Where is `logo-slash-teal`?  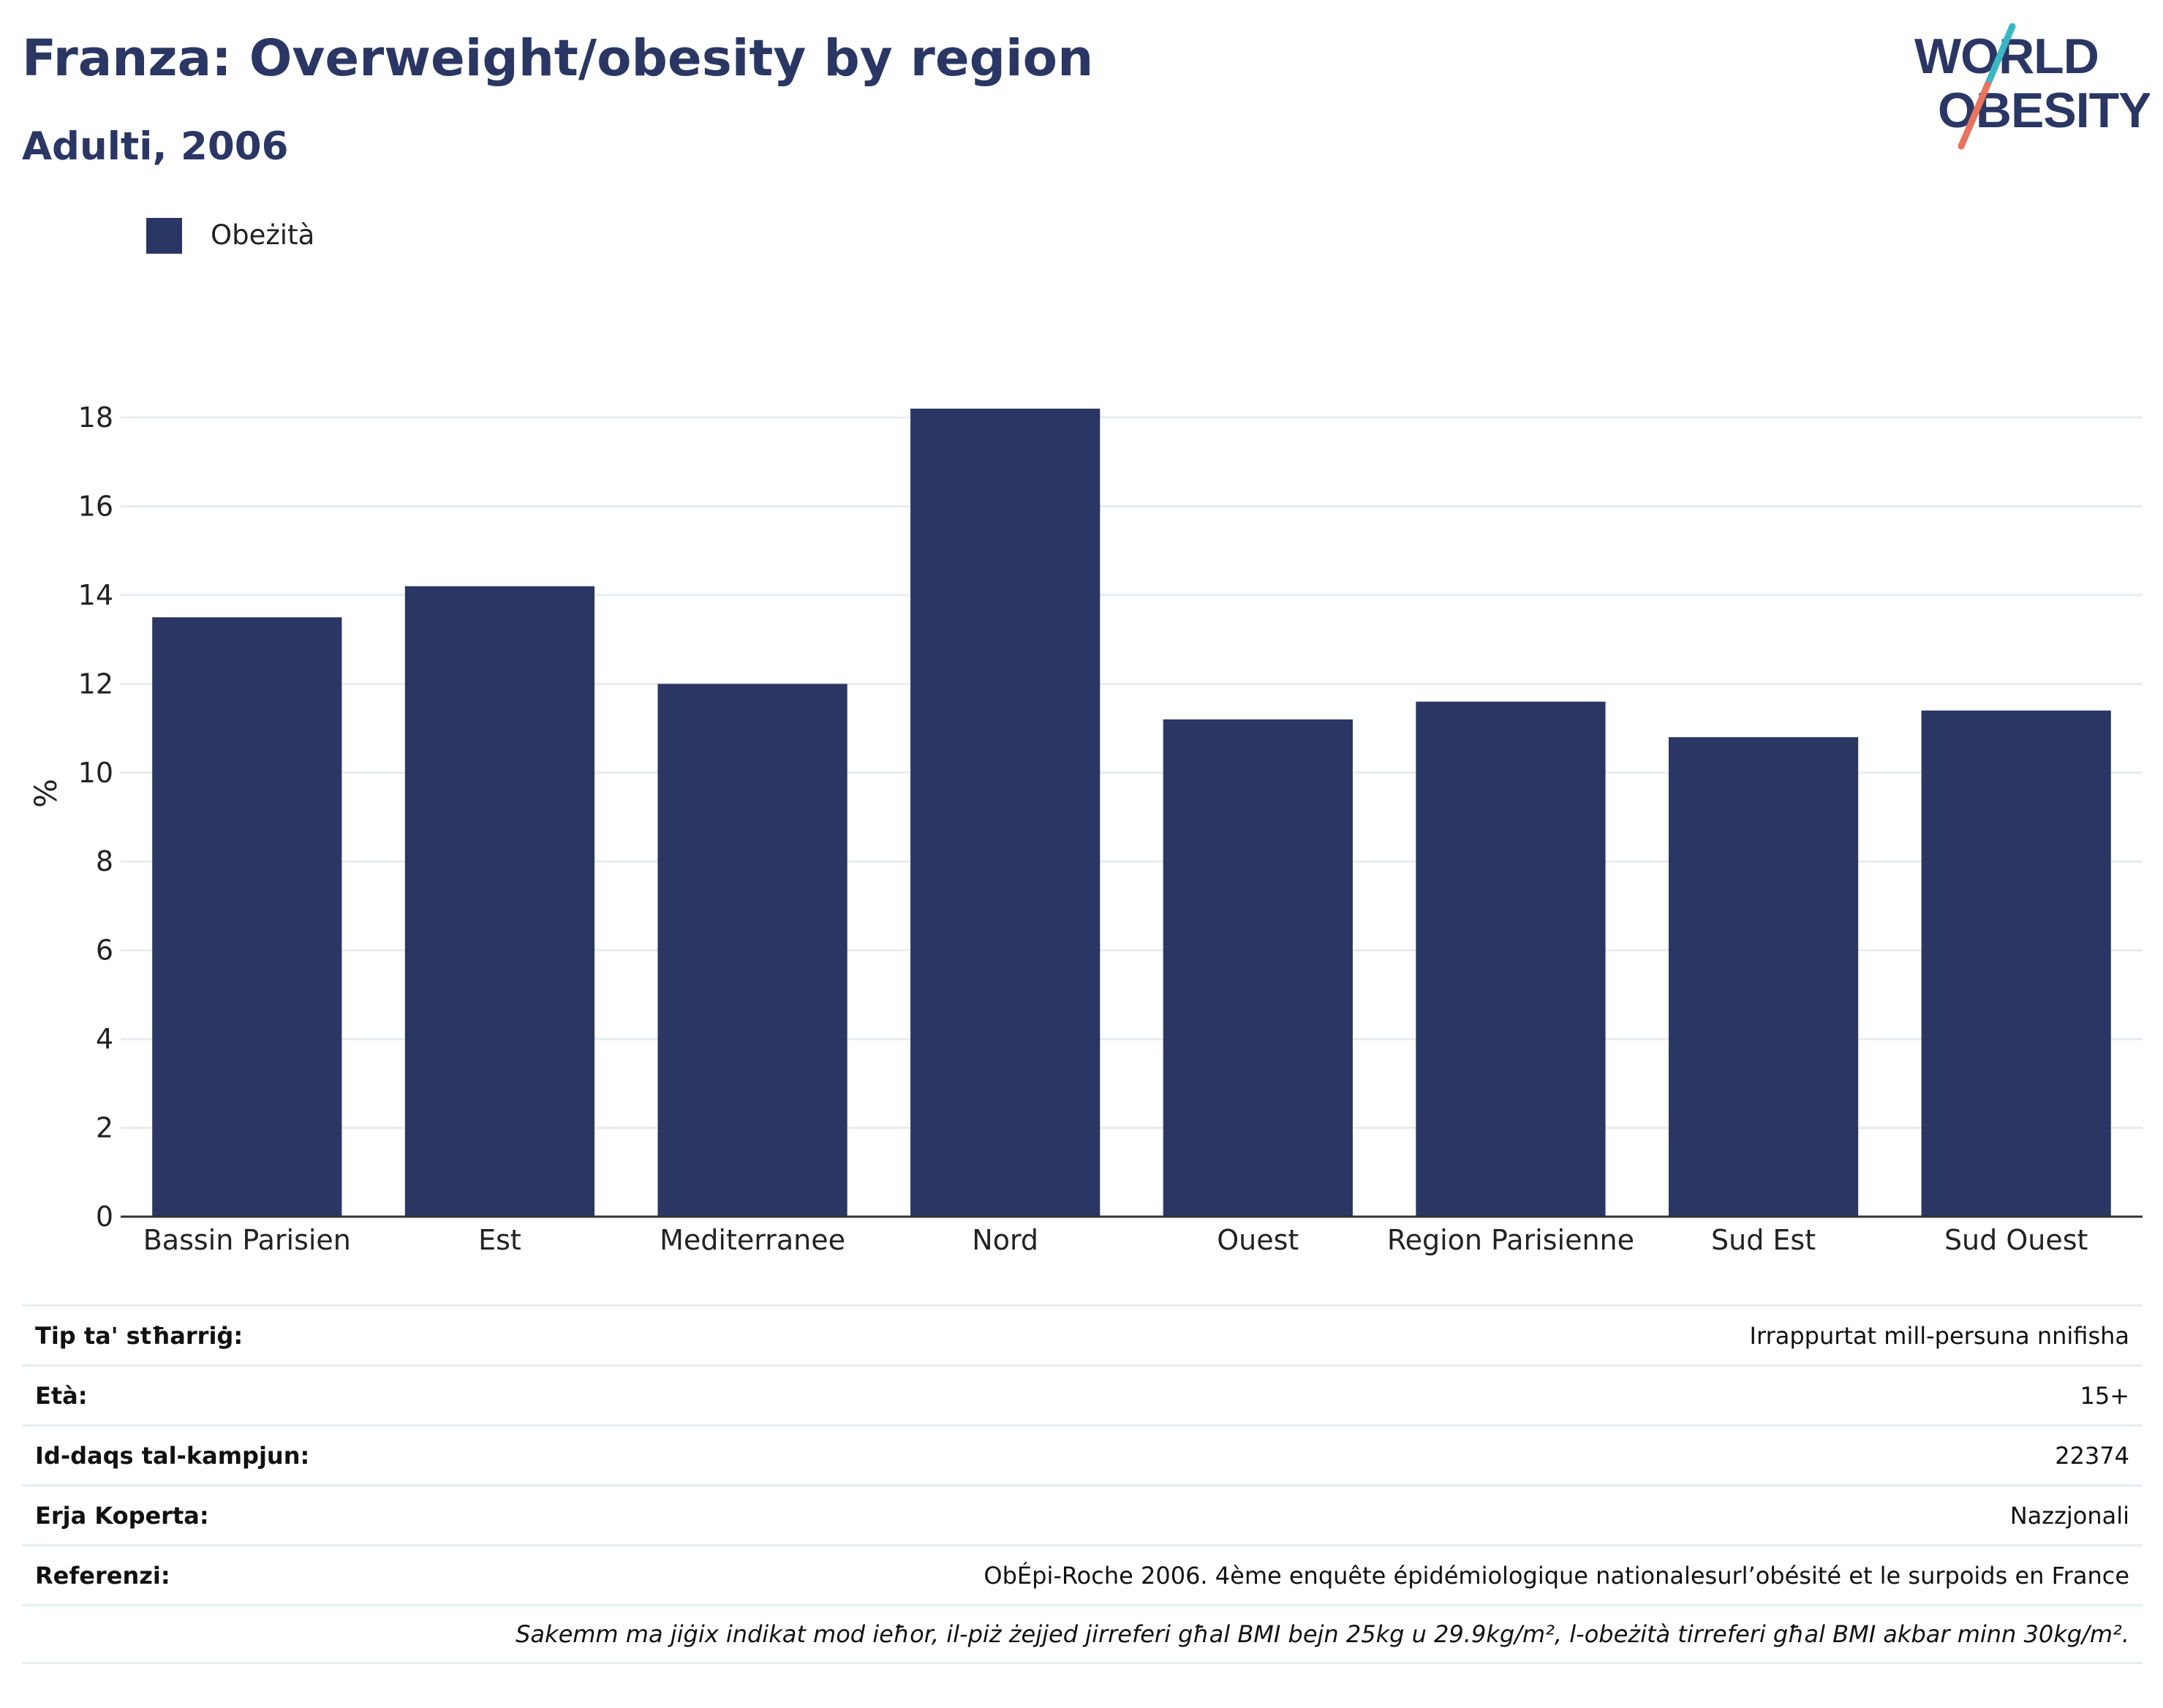
logo-slash-teal is located at coordinates (2000, 55).